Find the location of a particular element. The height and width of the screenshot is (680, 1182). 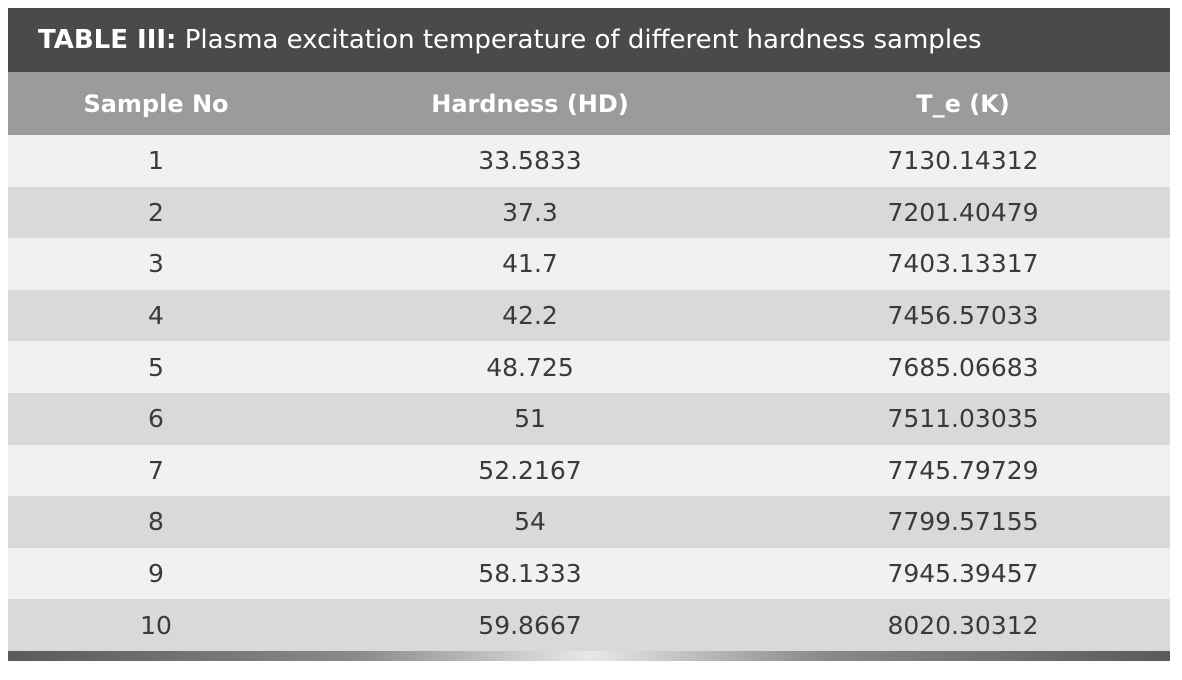

cell-sample-no: 3 is located at coordinates (156, 264).